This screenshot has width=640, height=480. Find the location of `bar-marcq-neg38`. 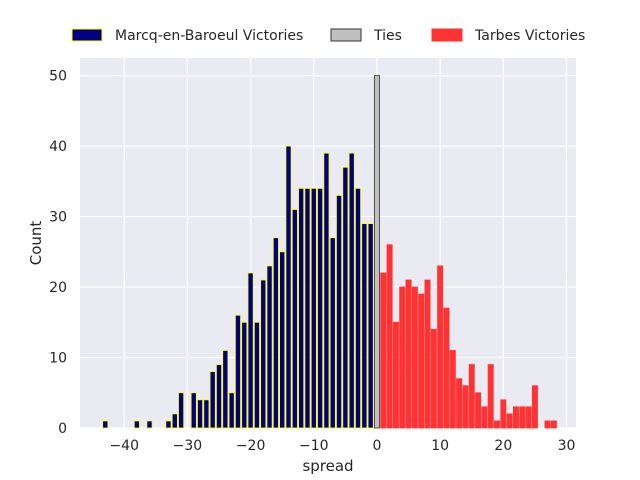

bar-marcq-neg38 is located at coordinates (136, 424).